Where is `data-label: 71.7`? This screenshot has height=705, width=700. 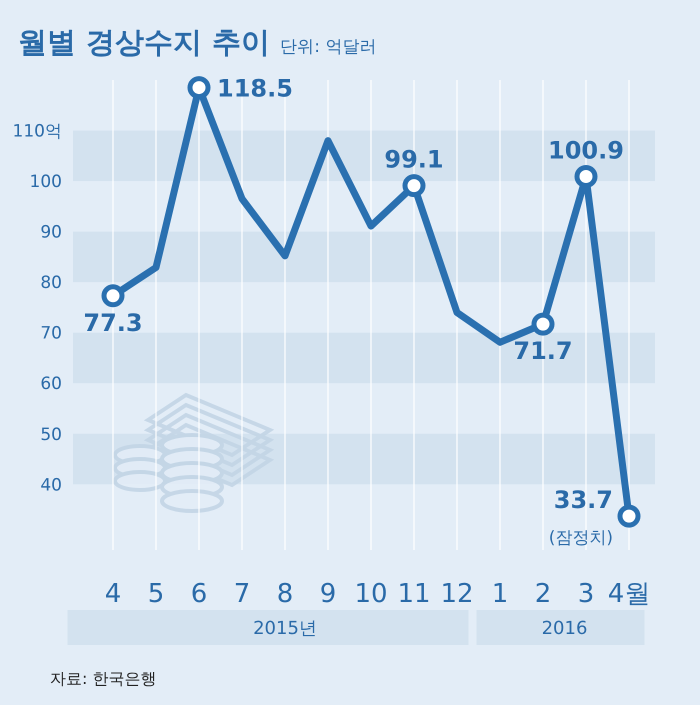 data-label: 71.7 is located at coordinates (543, 351).